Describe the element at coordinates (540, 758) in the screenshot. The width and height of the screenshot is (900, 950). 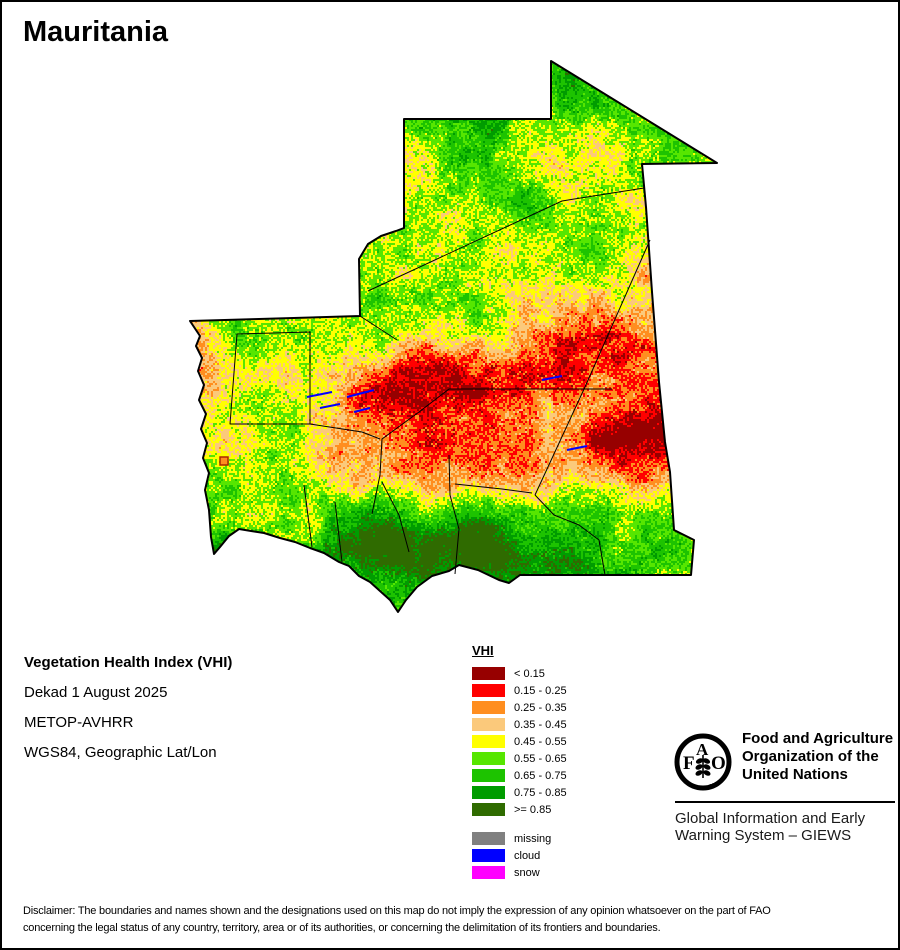
I see `legend-label: 0.55 - 0.65` at that location.